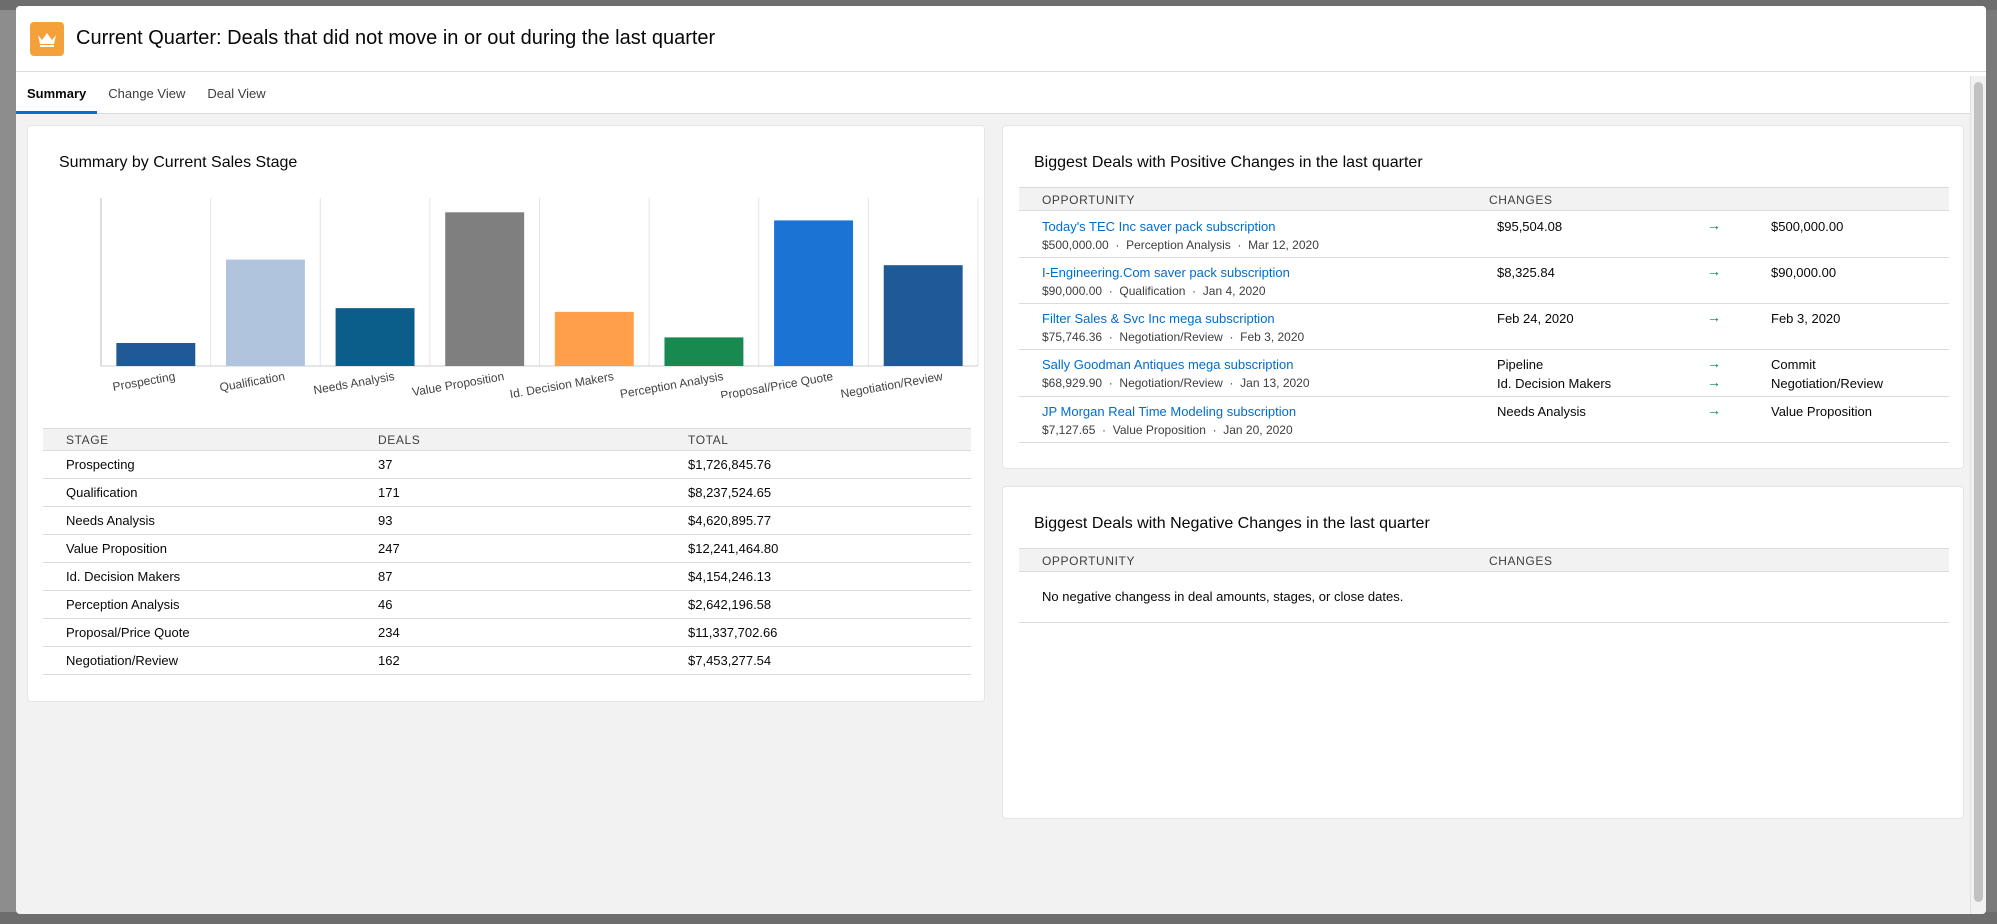 The width and height of the screenshot is (1997, 924). Describe the element at coordinates (485, 289) in the screenshot. I see `chart-bar-value-proposition` at that location.